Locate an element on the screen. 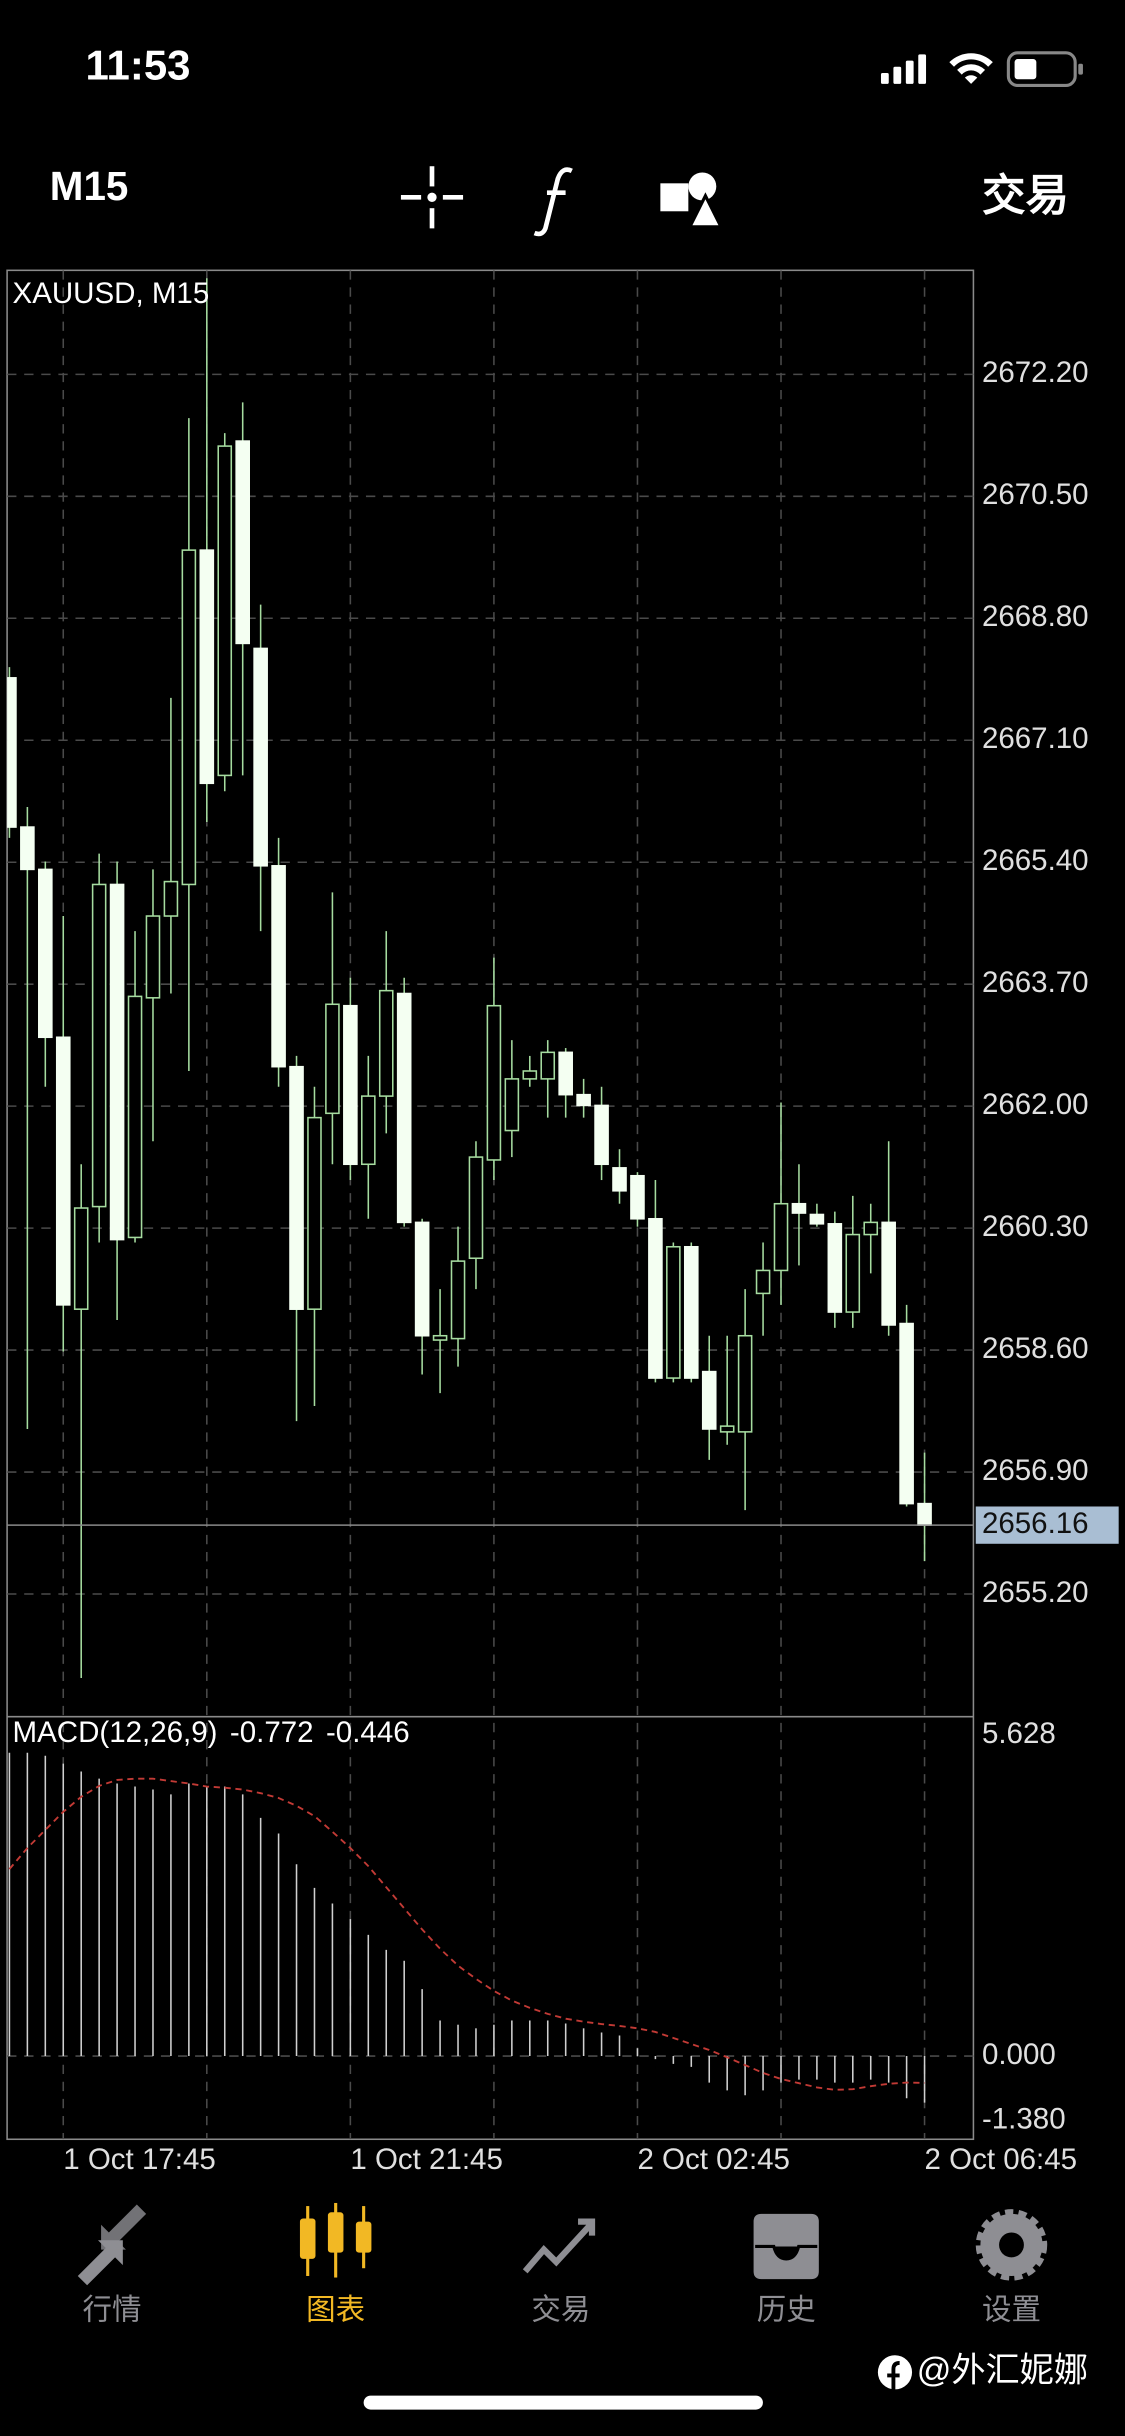  y-tick-label: 2665.40 is located at coordinates (1035, 860).